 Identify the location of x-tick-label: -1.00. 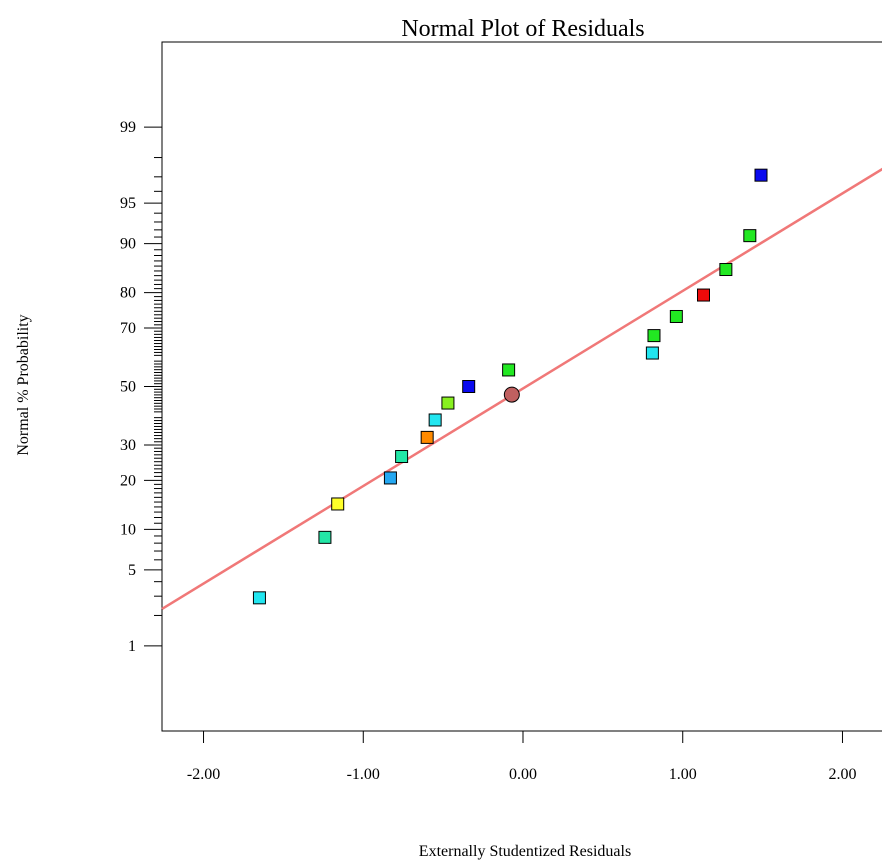
(363, 774).